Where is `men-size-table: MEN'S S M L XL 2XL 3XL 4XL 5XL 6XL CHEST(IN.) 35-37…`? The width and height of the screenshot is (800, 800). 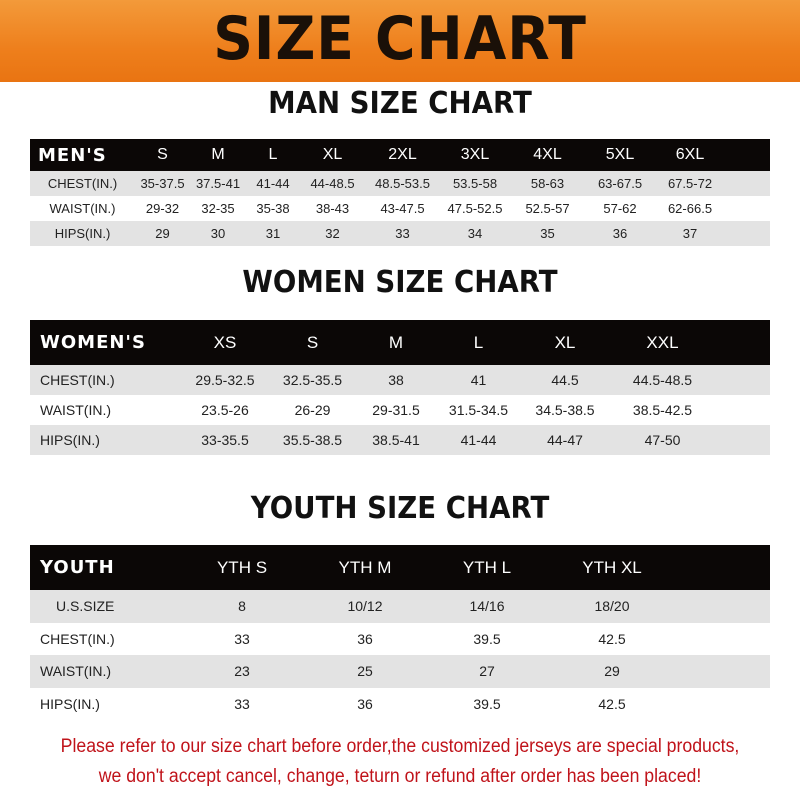 men-size-table: MEN'S S M L XL 2XL 3XL 4XL 5XL 6XL CHEST(IN.) 35-37… is located at coordinates (400, 192).